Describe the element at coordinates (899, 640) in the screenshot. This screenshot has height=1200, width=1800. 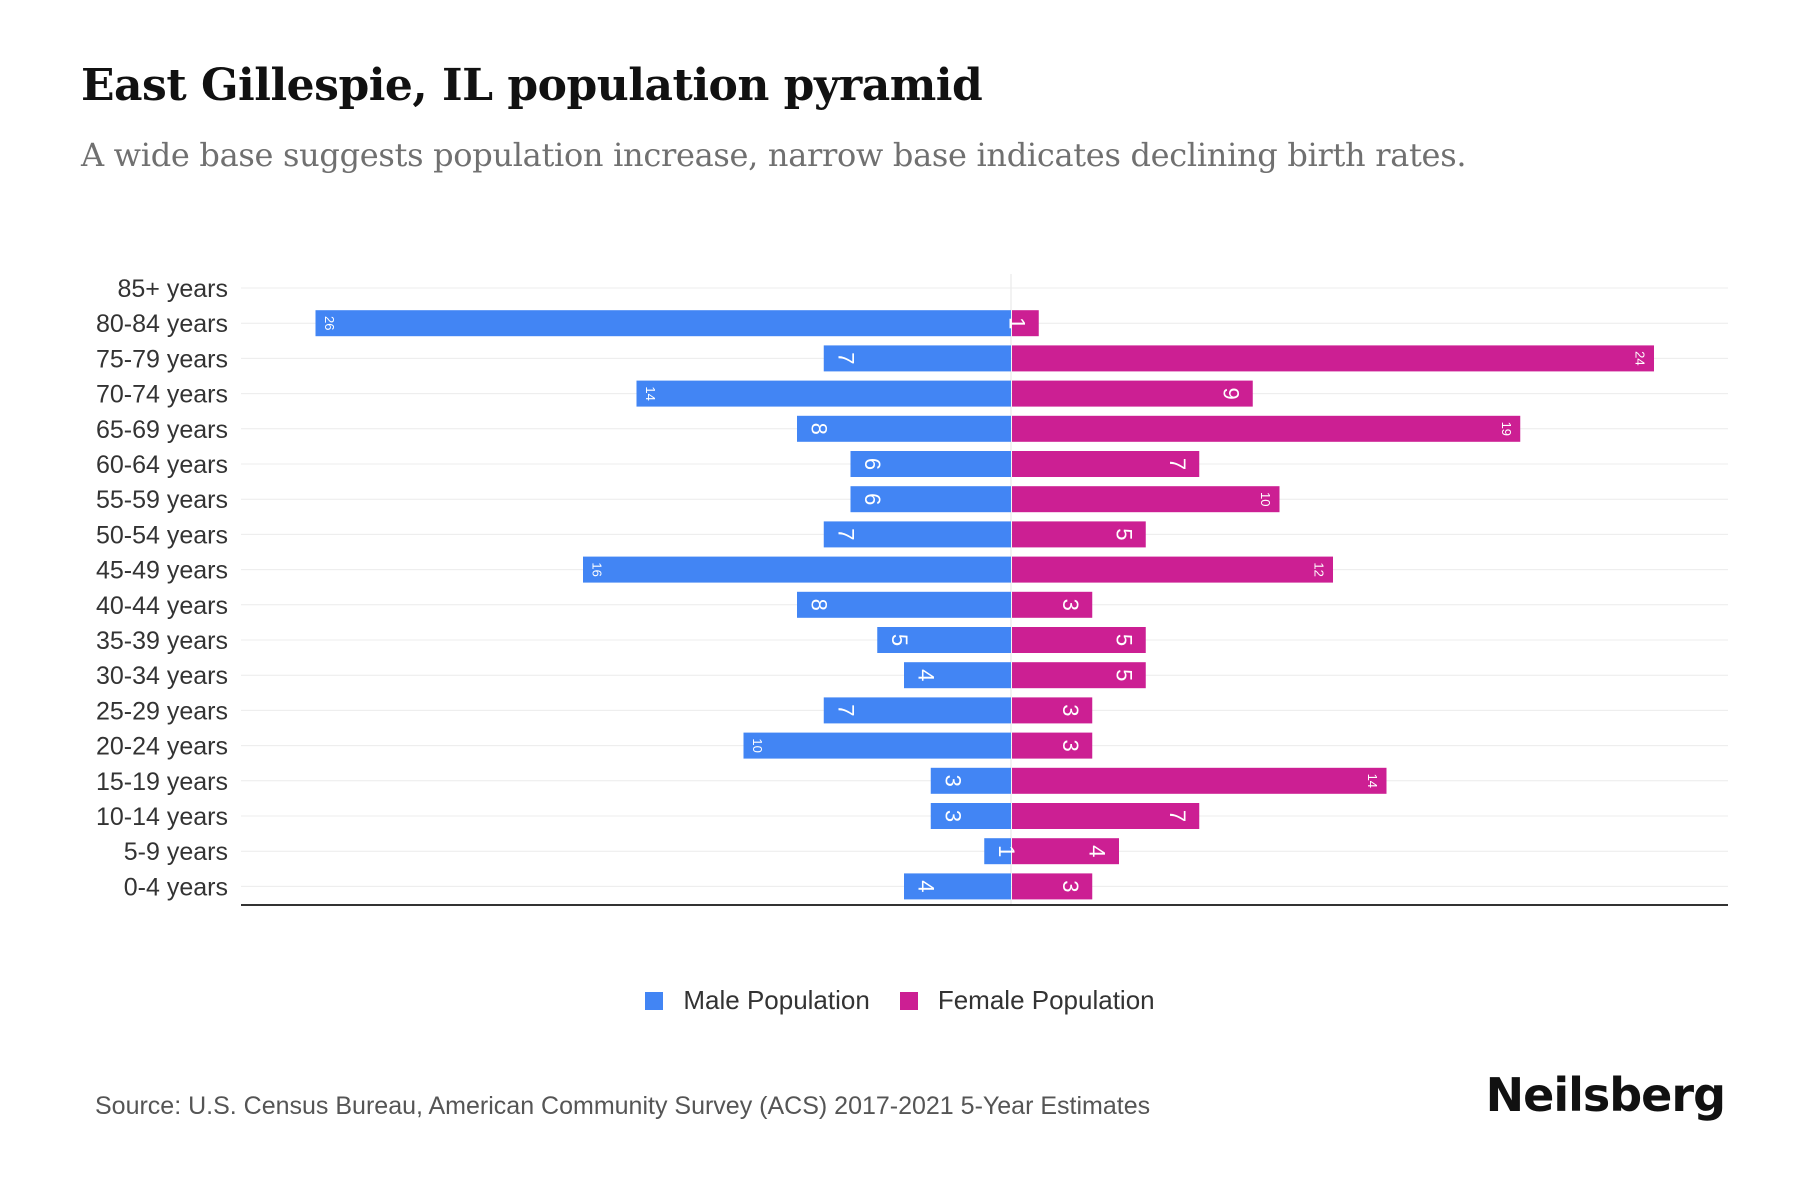
I see `male-value-label: 5` at that location.